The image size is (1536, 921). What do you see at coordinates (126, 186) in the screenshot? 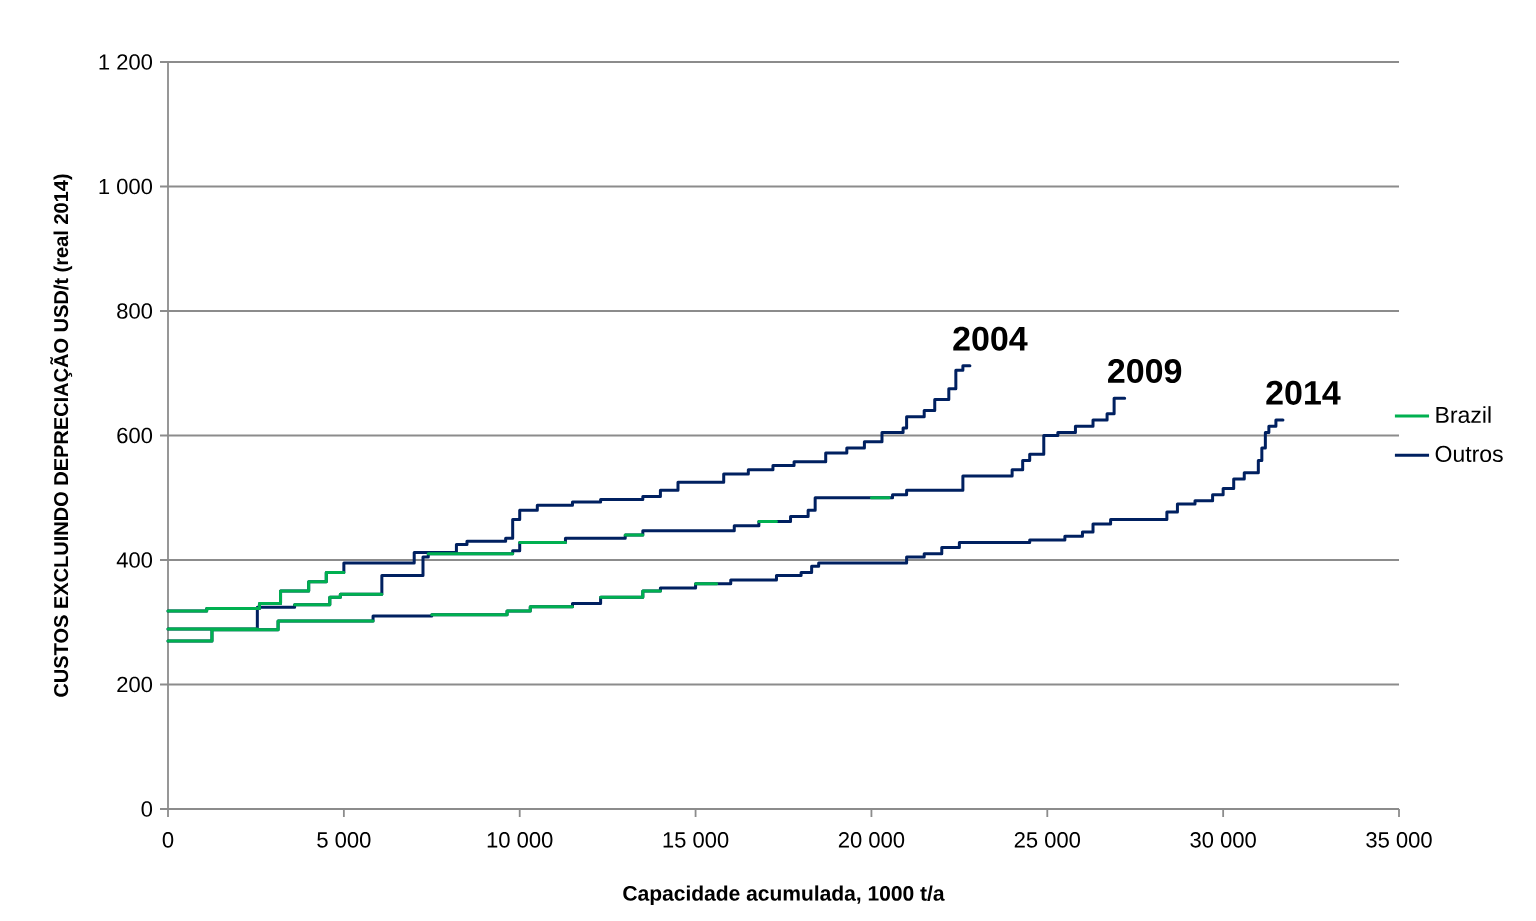
I see `y-tick-label: 1 000` at bounding box center [126, 186].